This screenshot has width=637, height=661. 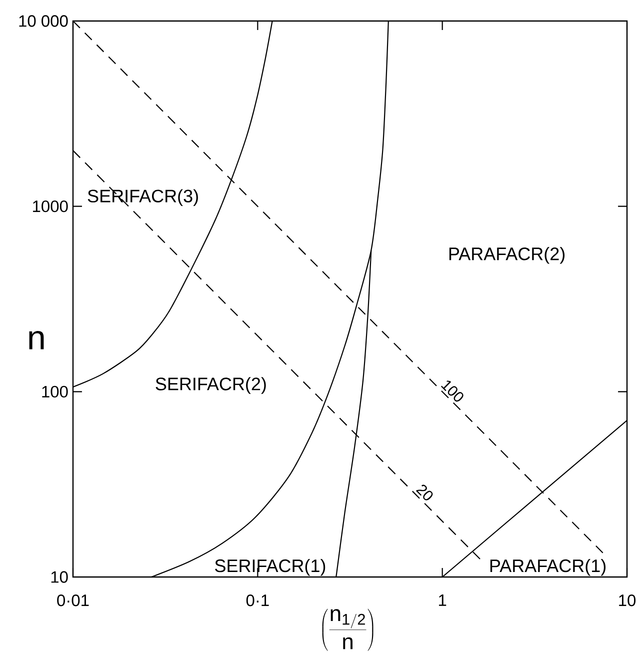 What do you see at coordinates (73, 600) in the screenshot?
I see `x-tick-label: 0·01` at bounding box center [73, 600].